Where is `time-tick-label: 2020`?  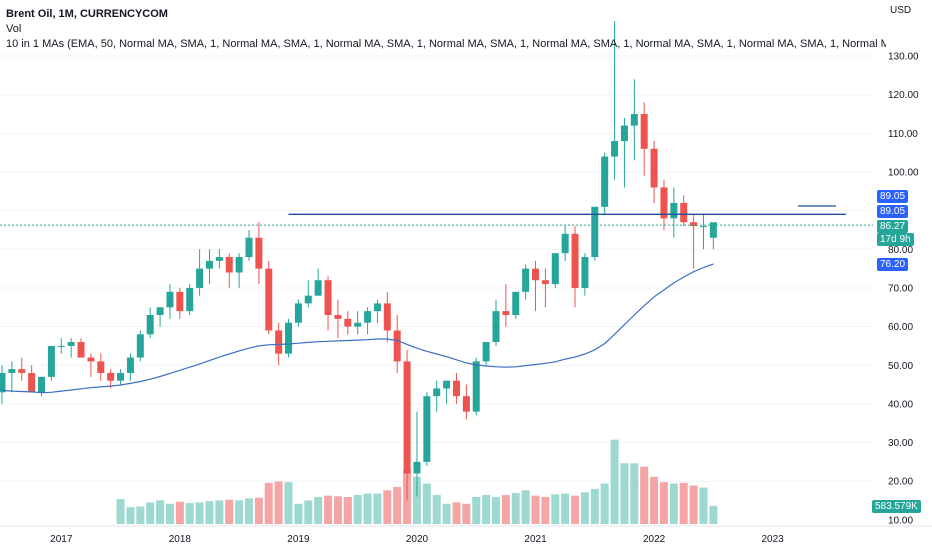
time-tick-label: 2020 is located at coordinates (417, 539).